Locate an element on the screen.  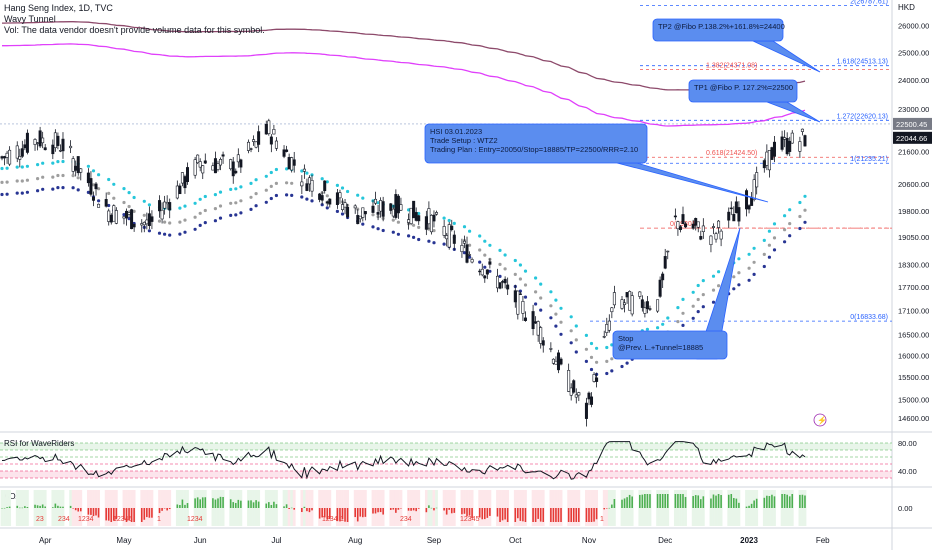
indicator-name: Wavy Tunnel is located at coordinates (30, 19).